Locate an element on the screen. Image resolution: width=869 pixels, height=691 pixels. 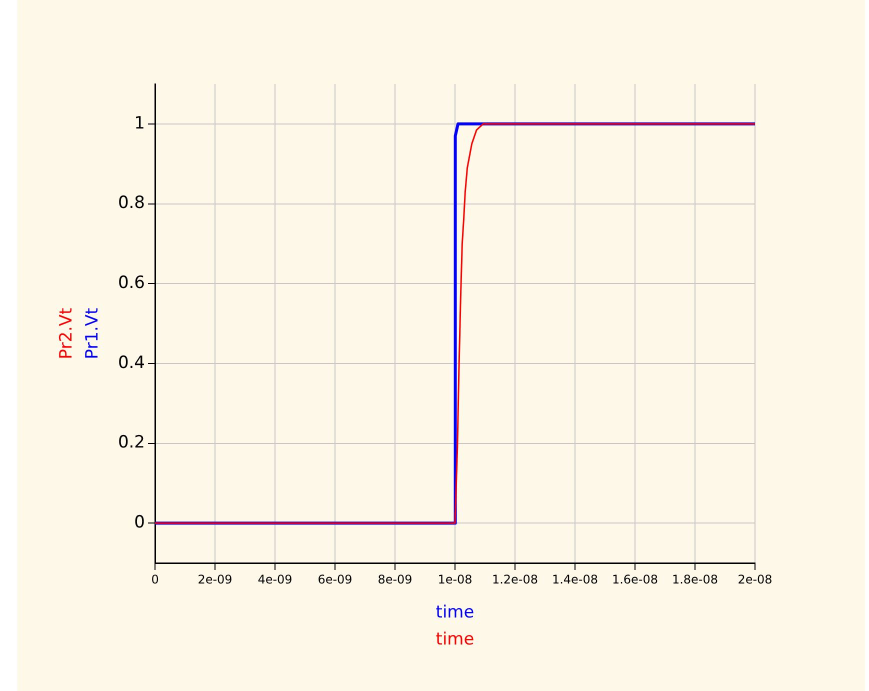
y-tick-label: 0 is located at coordinates (139, 522).